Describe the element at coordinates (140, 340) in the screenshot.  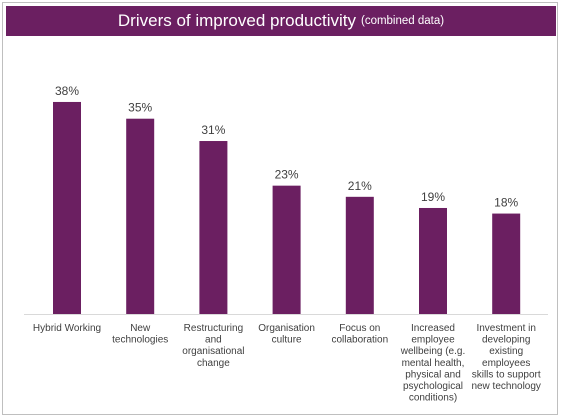
I see `category-label-line: technologies` at that location.